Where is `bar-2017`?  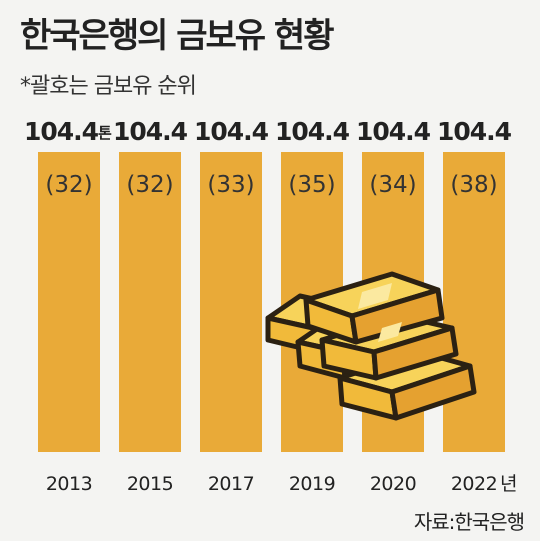
bar-2017 is located at coordinates (231, 302).